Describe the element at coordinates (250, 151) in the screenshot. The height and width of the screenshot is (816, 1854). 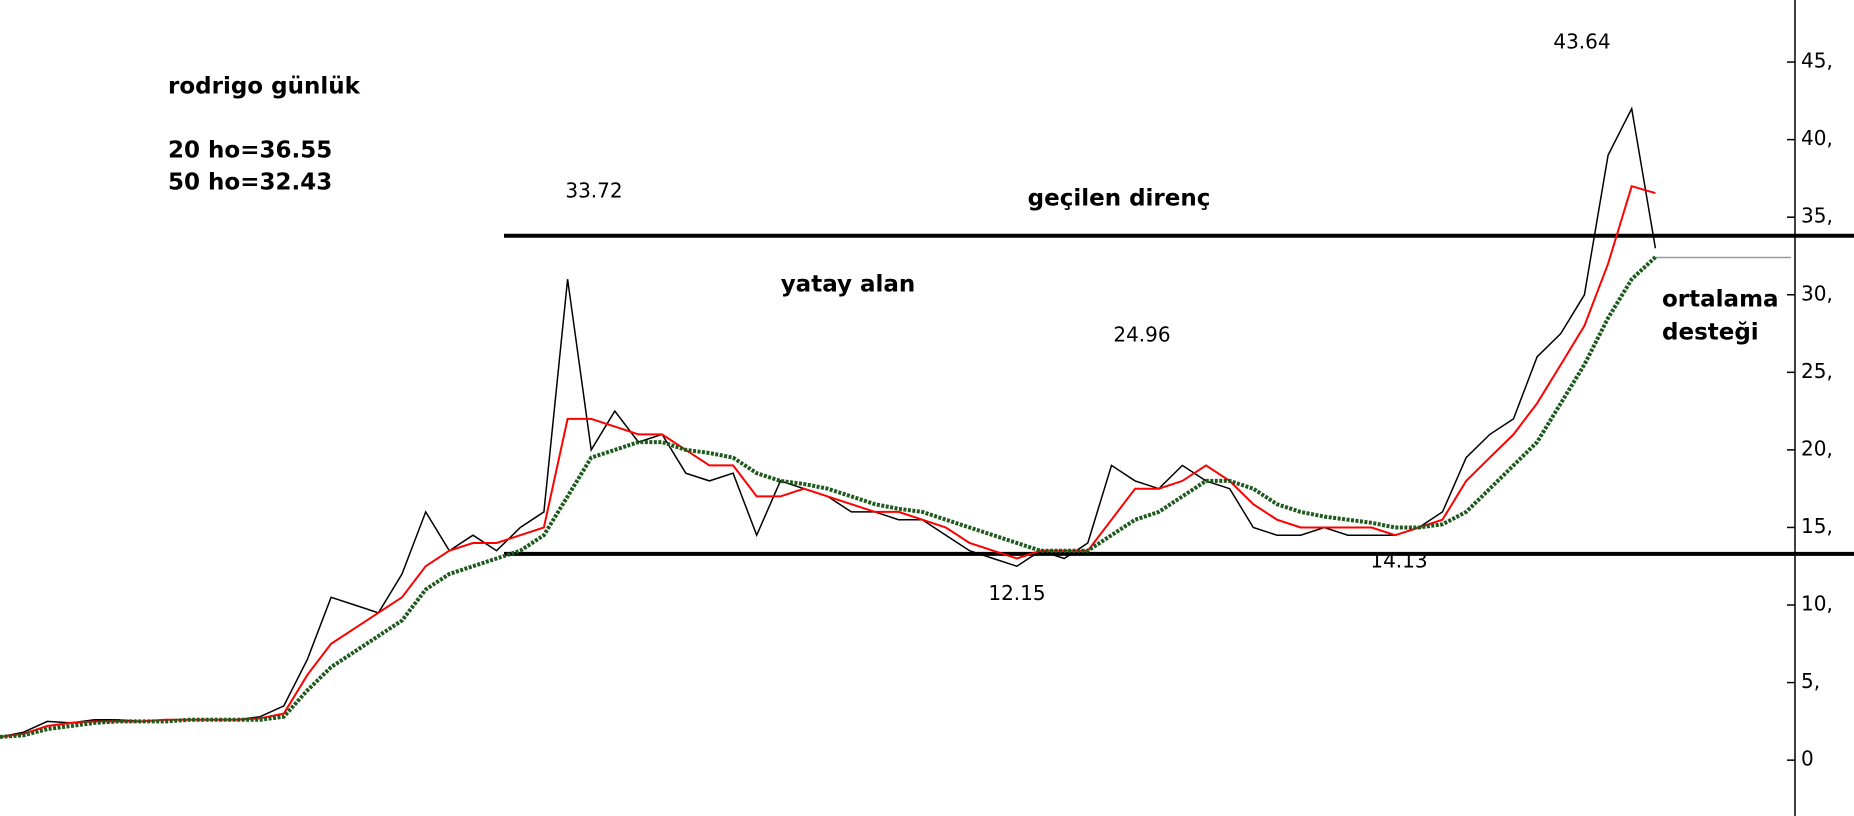
I see `note: 20 ho=36.55` at that location.